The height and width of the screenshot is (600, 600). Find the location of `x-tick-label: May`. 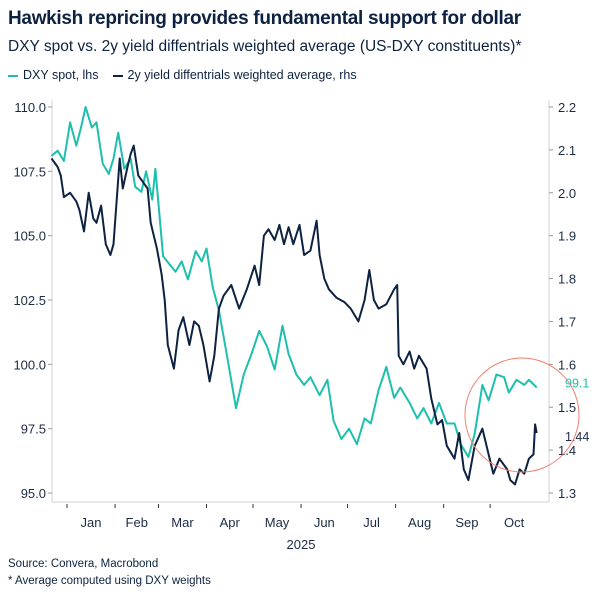

x-tick-label: May is located at coordinates (277, 522).